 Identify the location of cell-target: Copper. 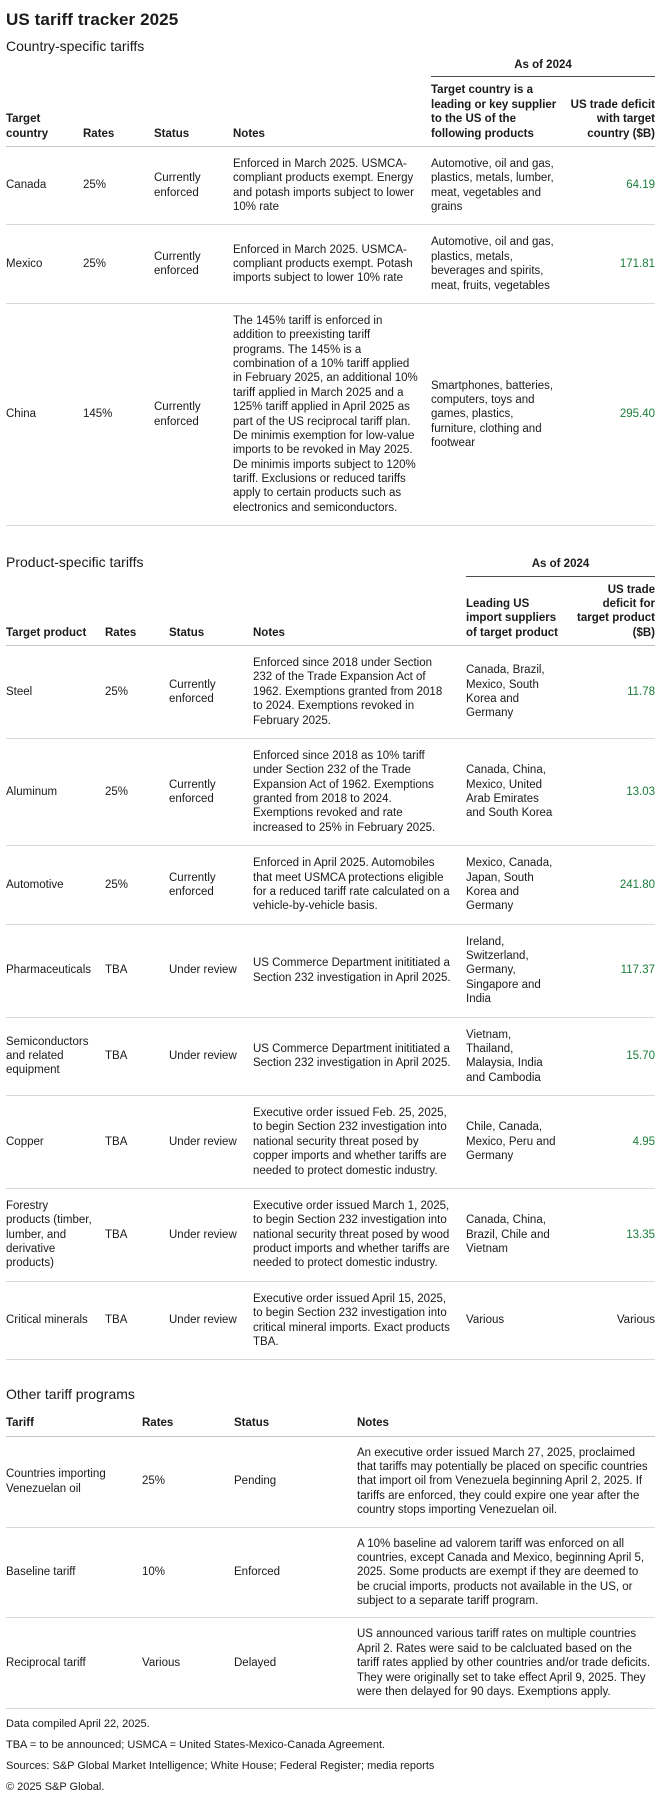
(25, 1141).